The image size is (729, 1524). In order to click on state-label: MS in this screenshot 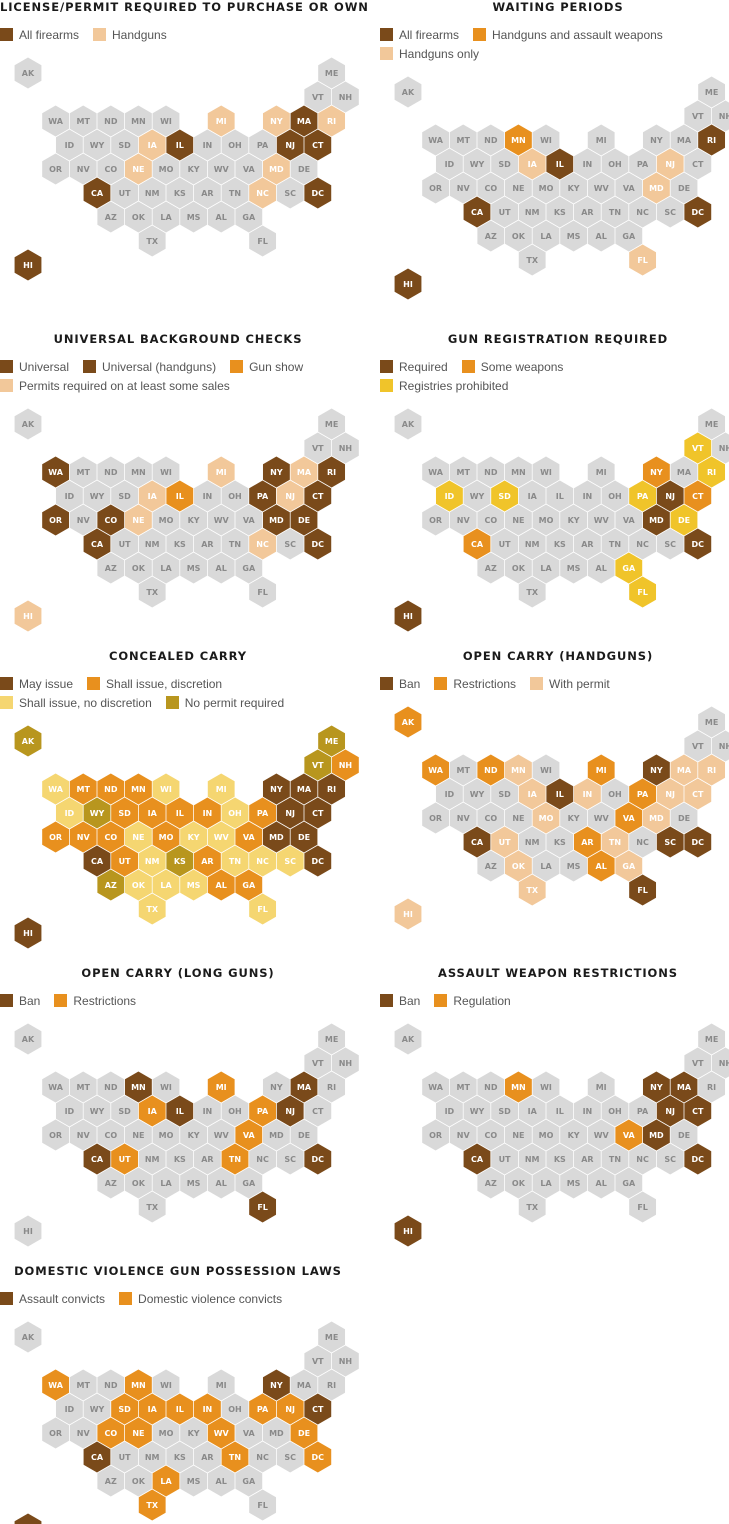, I will do `click(574, 236)`.